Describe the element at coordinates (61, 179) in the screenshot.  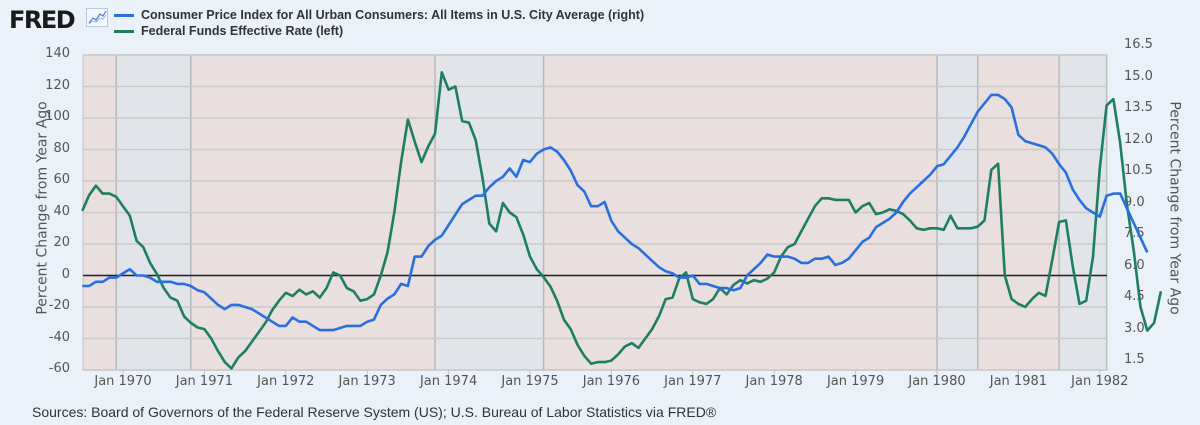
I see `y-tick-left: 60` at that location.